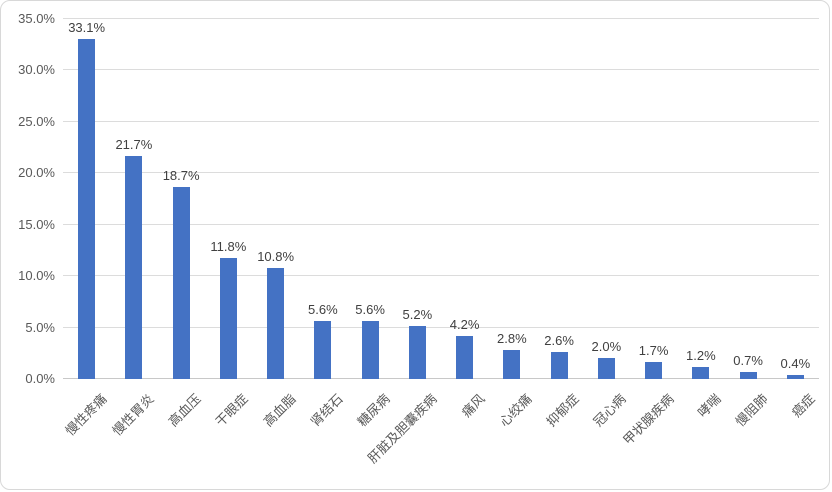  What do you see at coordinates (134, 144) in the screenshot?
I see `bar-data-label: 21.7%` at bounding box center [134, 144].